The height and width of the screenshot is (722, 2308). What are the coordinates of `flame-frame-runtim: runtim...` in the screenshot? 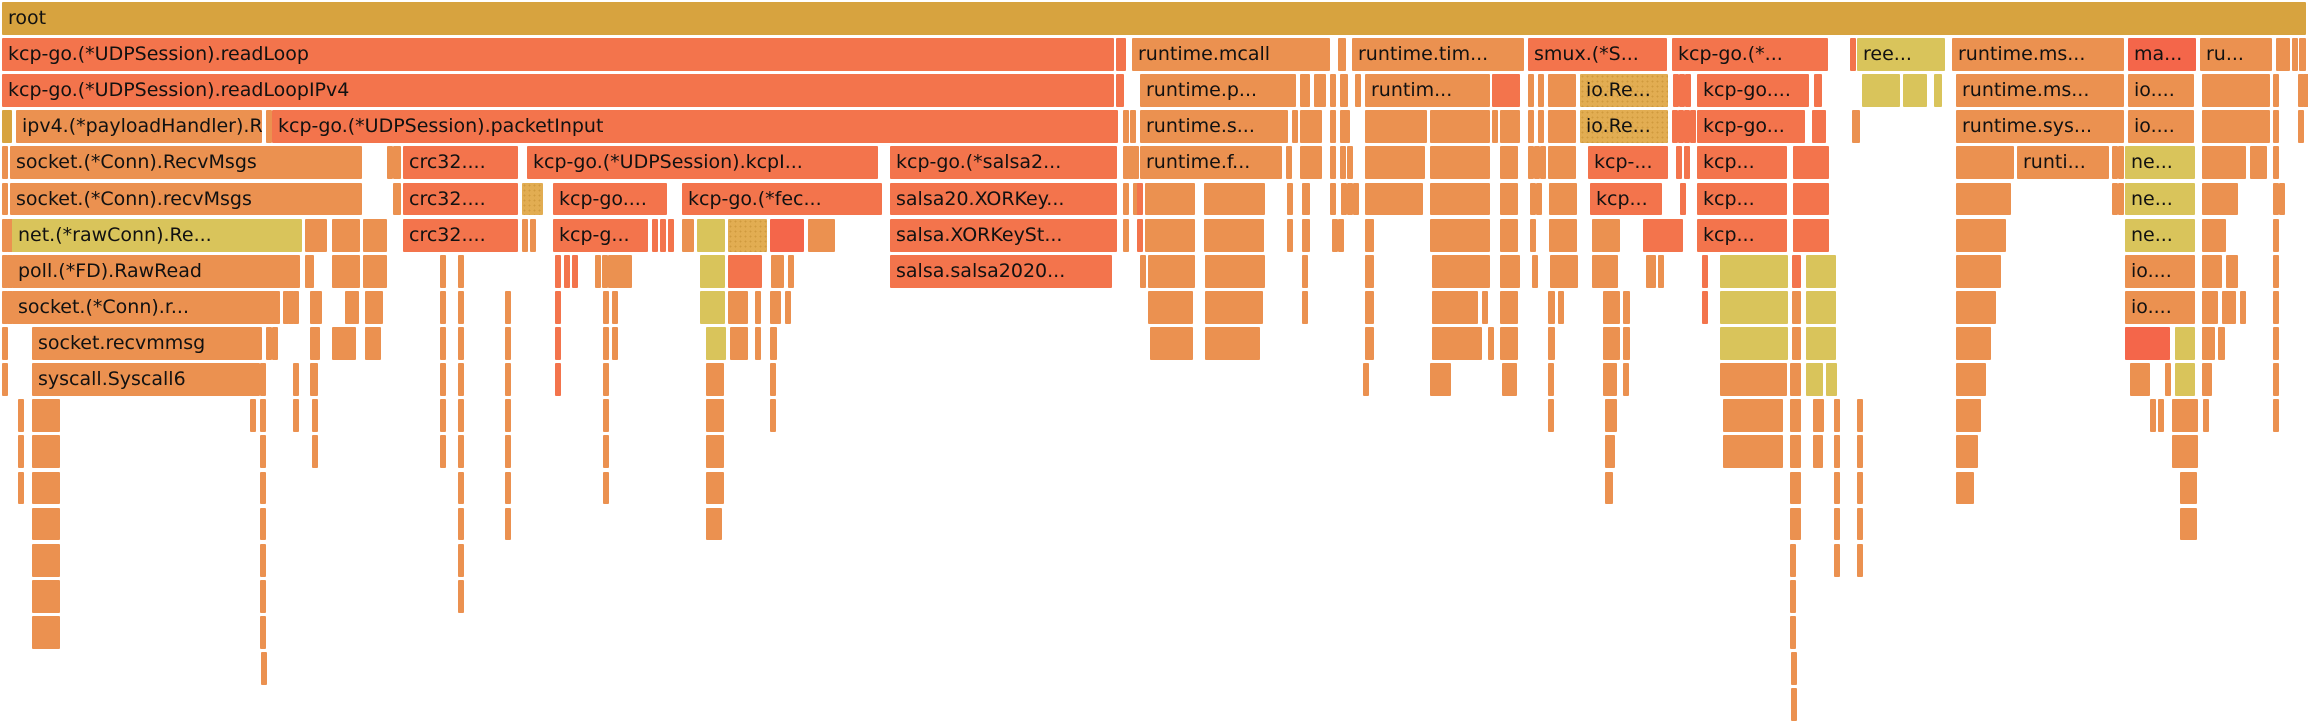 It's located at (1427, 91).